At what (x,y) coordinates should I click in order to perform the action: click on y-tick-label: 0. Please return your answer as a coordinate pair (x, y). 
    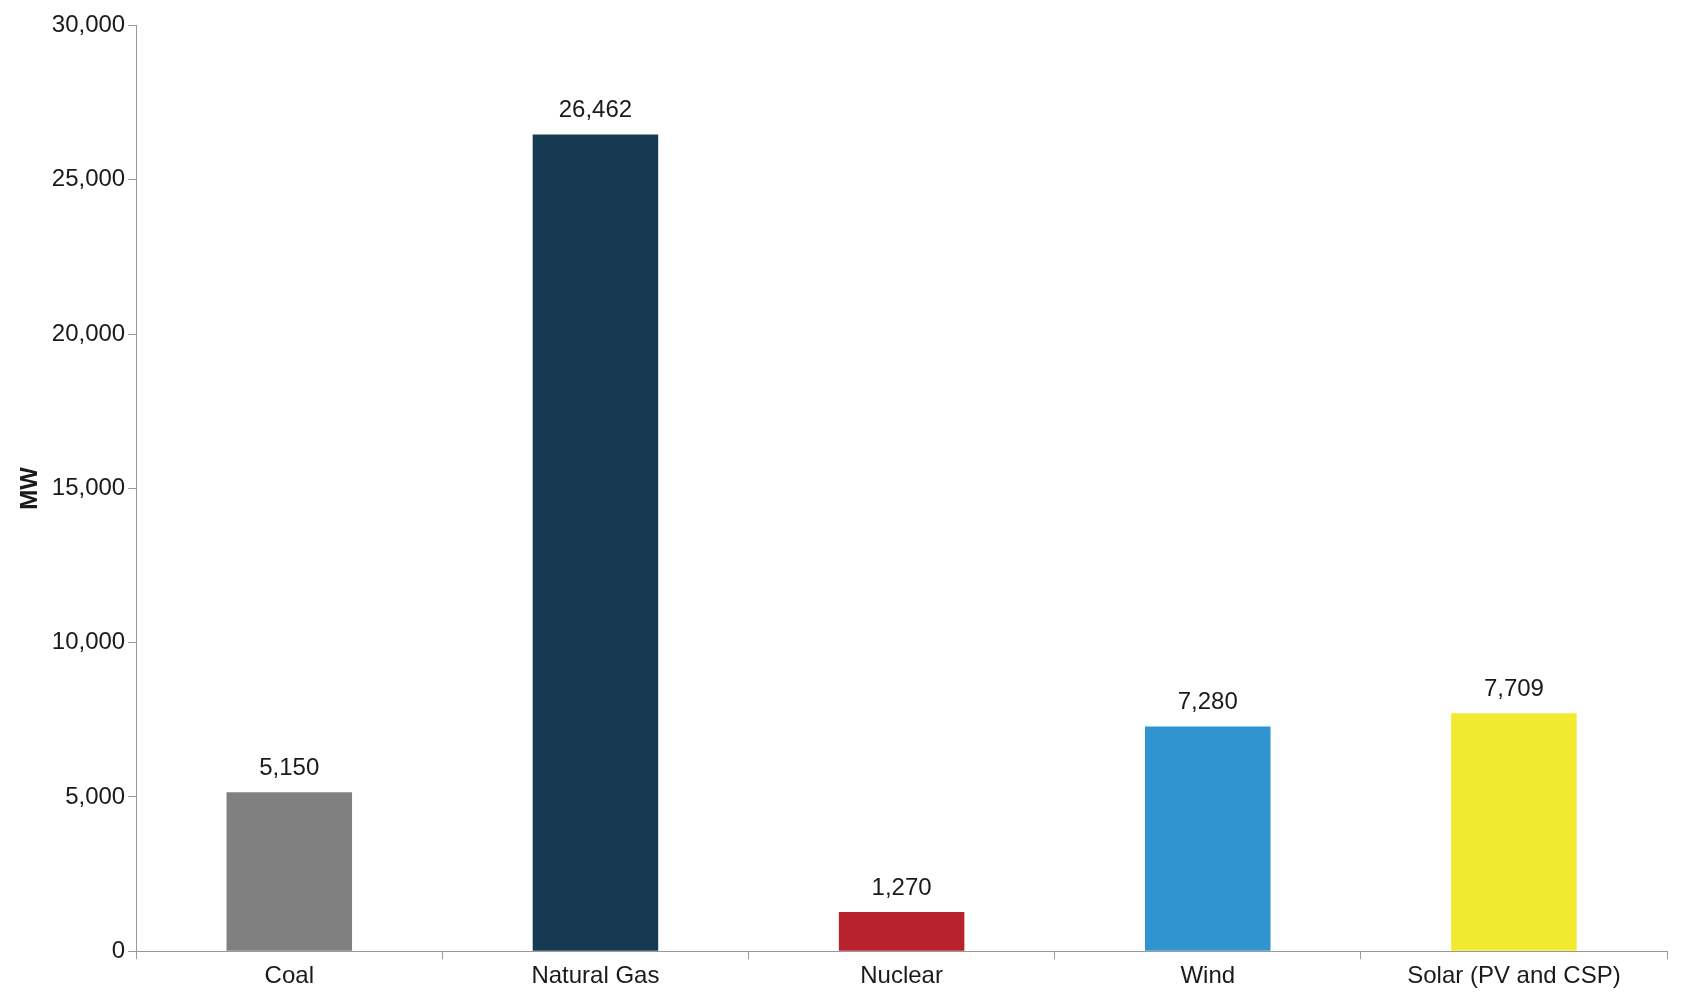
    Looking at the image, I should click on (118, 949).